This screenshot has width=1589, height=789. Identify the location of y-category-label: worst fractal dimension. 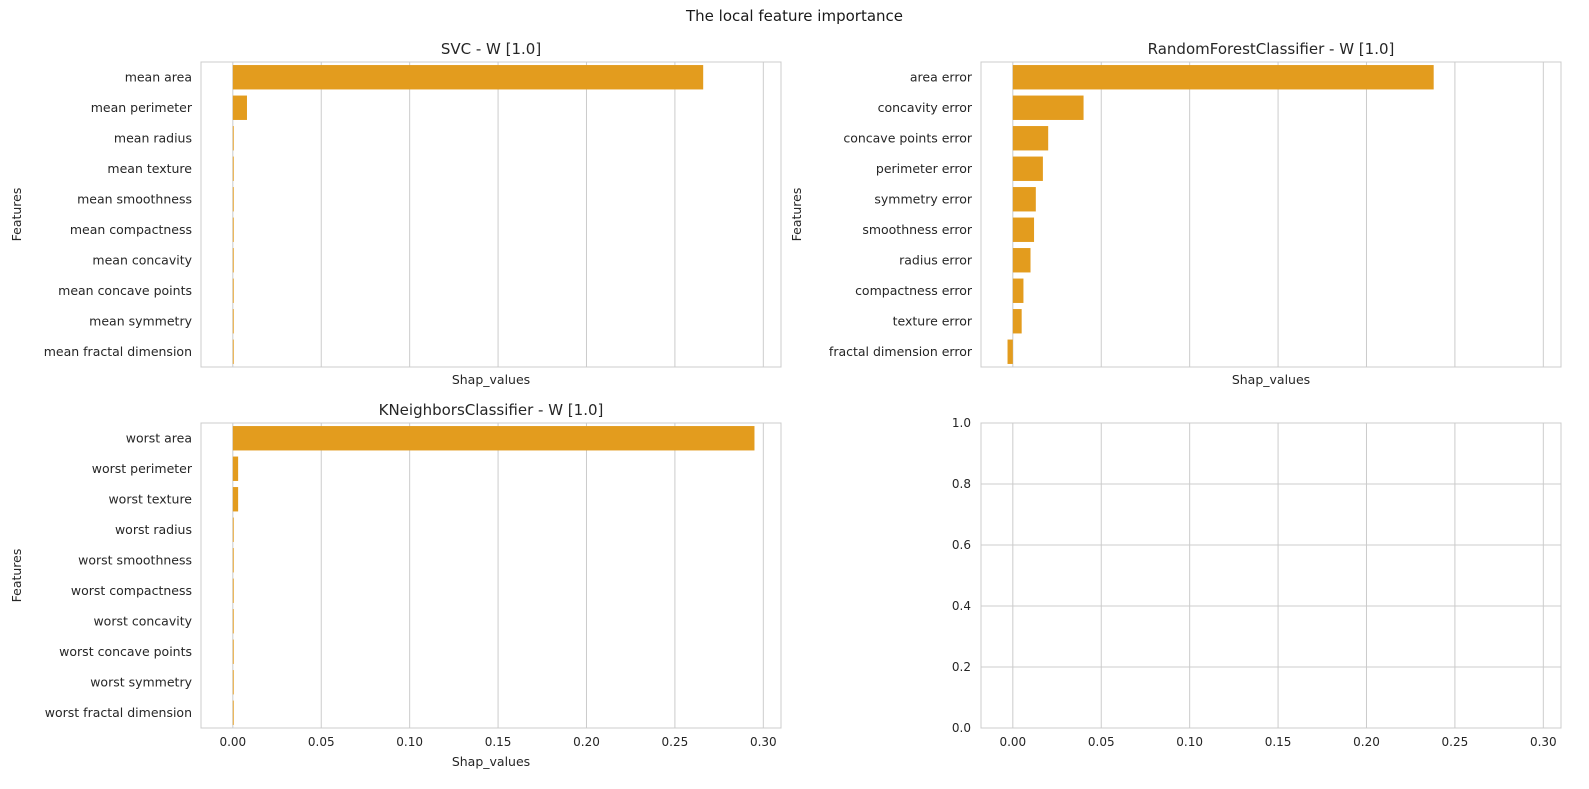
(118, 712).